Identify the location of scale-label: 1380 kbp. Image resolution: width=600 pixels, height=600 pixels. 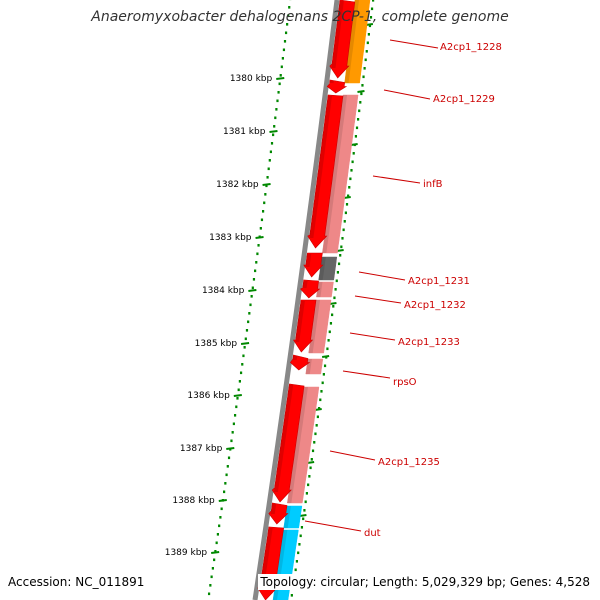
(251, 79).